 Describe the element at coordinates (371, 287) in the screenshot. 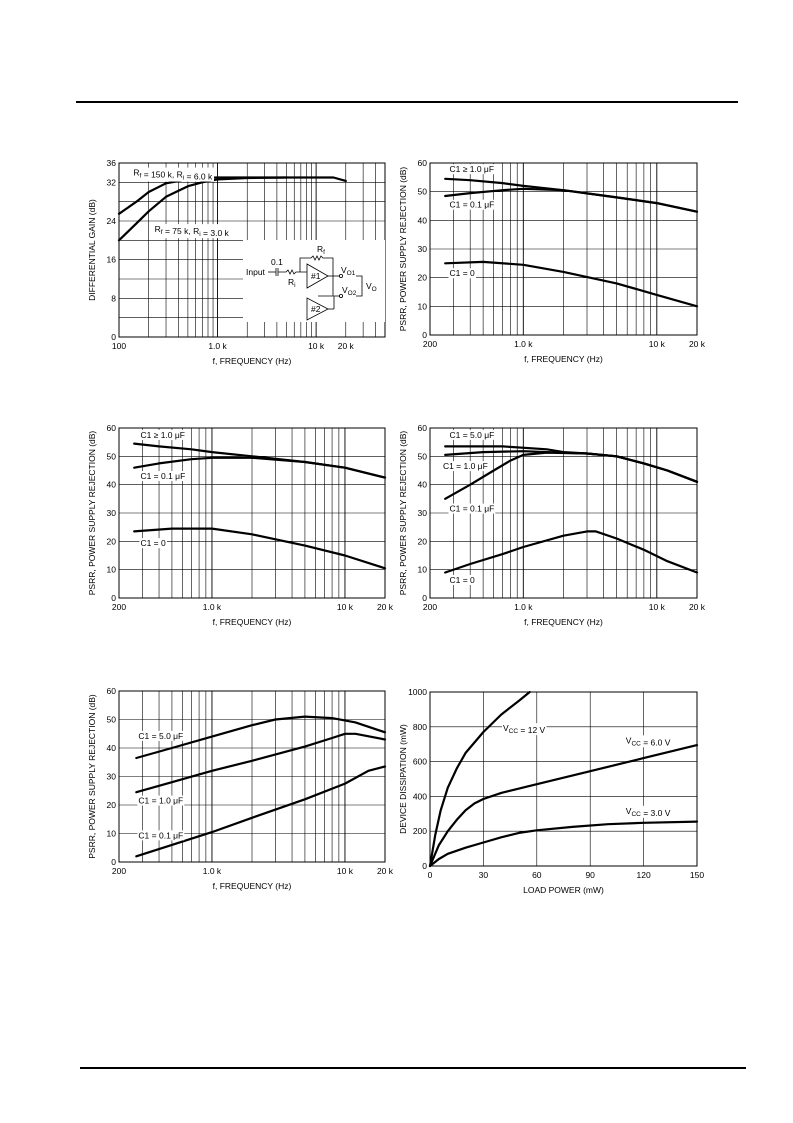

I see `vo-label: VO` at that location.